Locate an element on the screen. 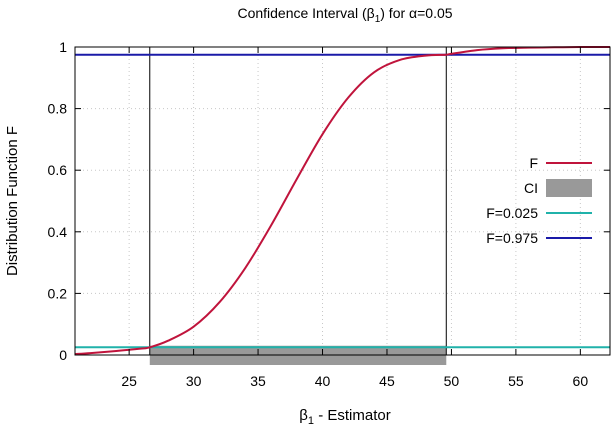 This screenshot has height=428, width=615. legend-swatch-ci is located at coordinates (569, 188).